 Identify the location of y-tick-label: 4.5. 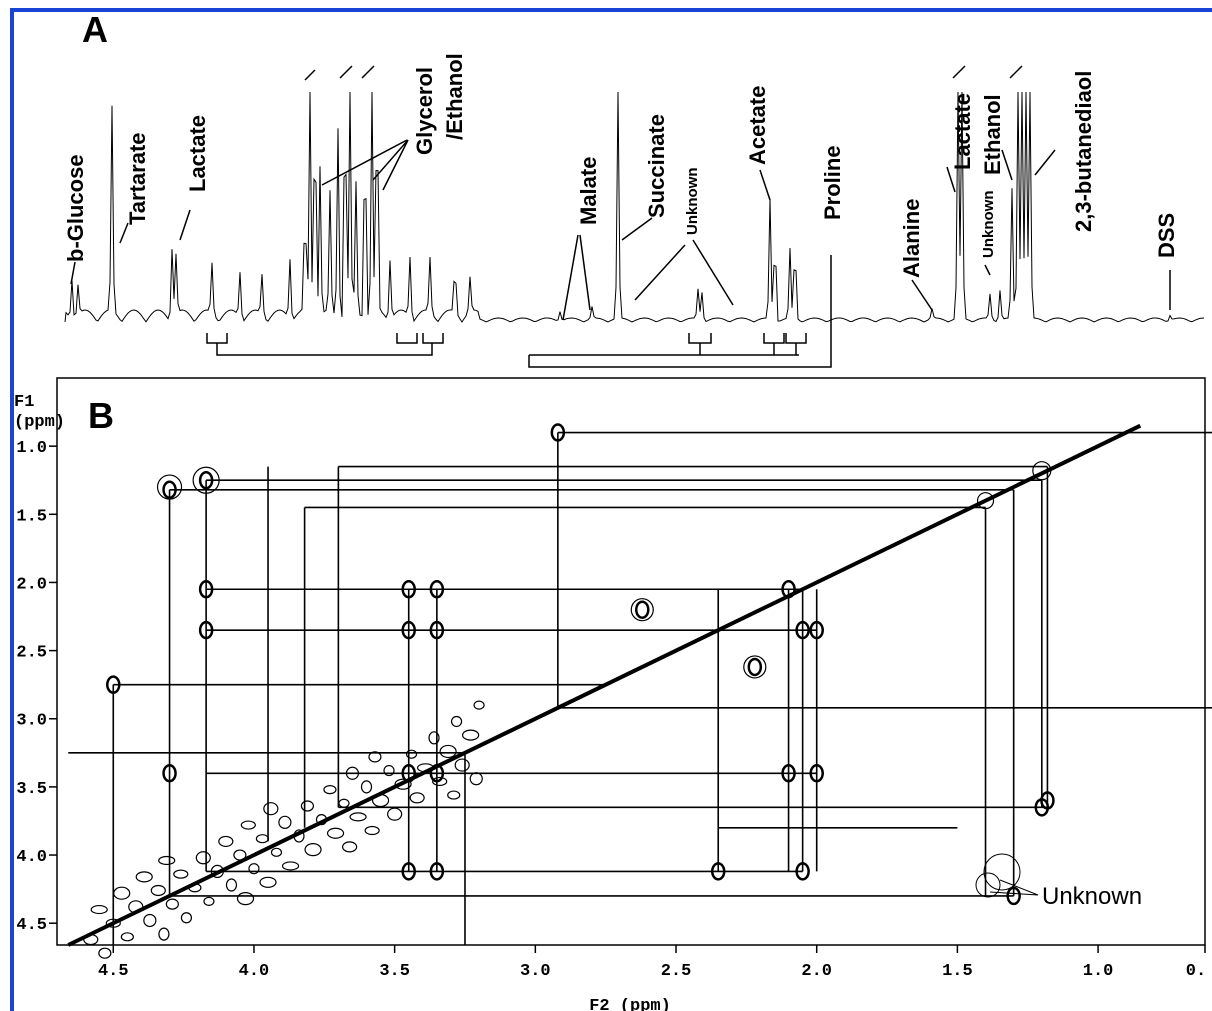
(31, 925).